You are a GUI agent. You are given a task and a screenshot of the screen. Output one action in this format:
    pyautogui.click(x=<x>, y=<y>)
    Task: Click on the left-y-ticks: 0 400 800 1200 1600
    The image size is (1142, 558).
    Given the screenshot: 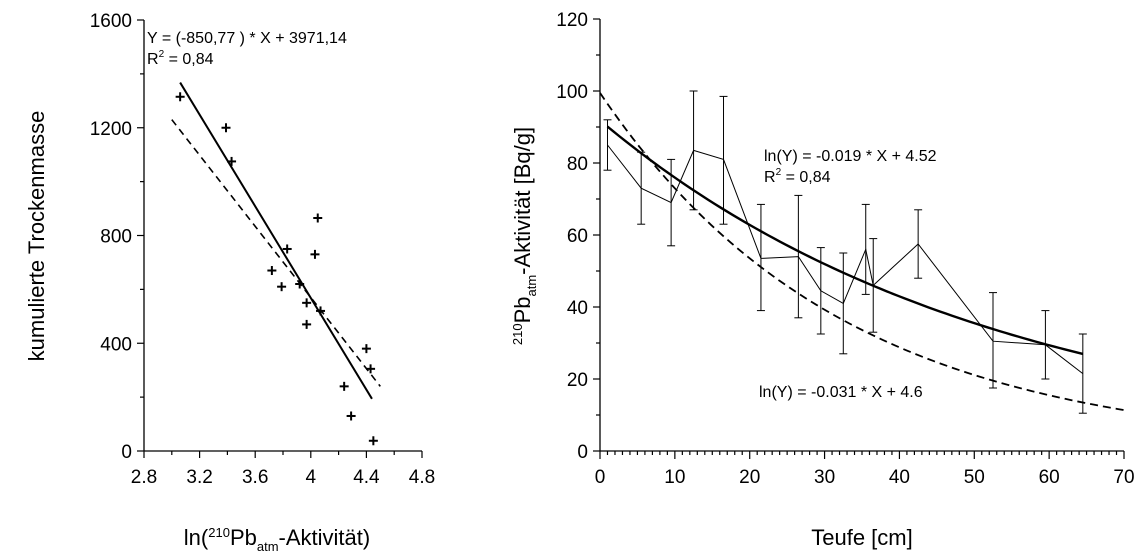 What is the action you would take?
    pyautogui.click(x=117, y=237)
    